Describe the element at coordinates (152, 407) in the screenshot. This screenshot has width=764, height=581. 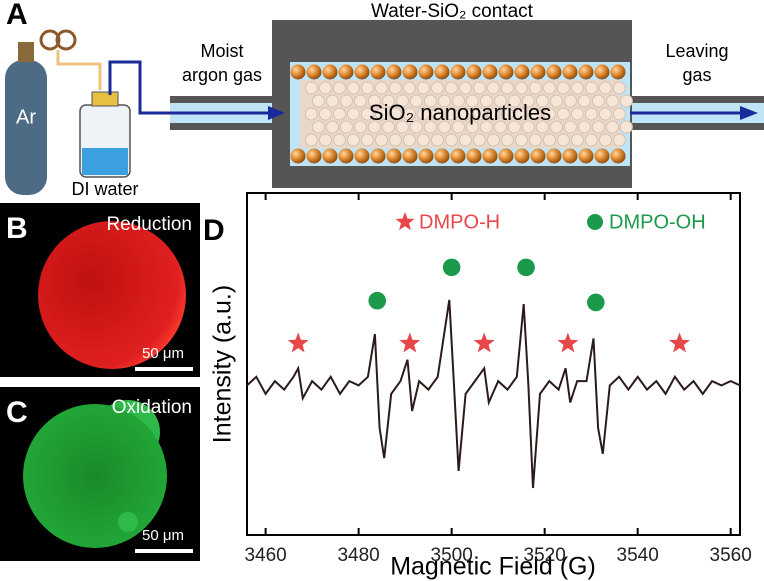
I see `panel-title: Oxidation` at that location.